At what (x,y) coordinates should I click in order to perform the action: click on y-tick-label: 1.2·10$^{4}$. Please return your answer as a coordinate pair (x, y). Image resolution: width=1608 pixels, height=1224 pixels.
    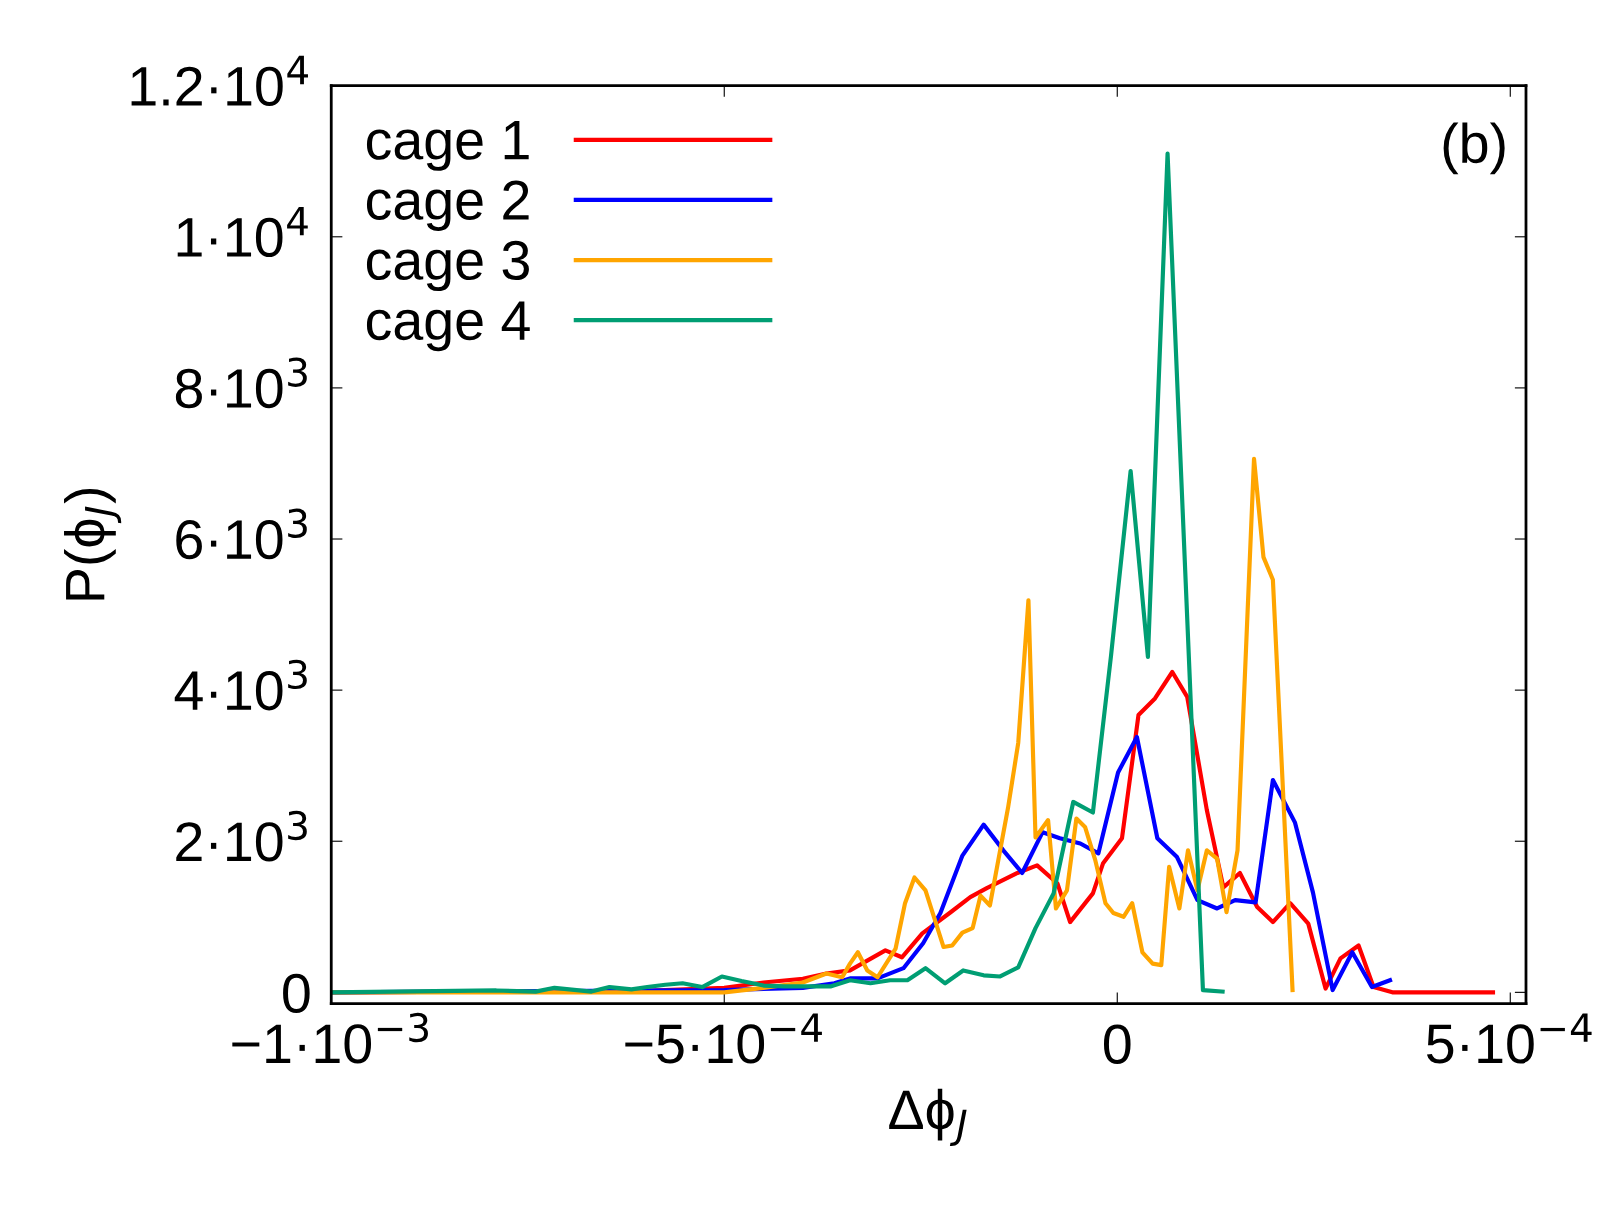
    Looking at the image, I should click on (219, 80).